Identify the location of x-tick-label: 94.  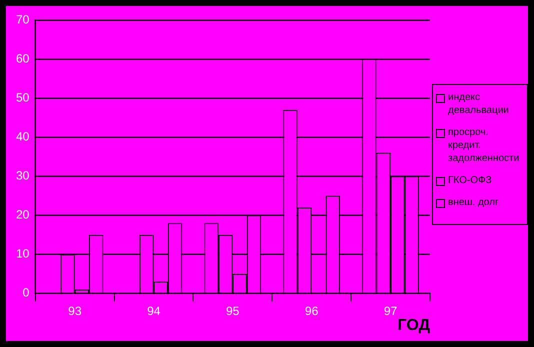
(154, 311).